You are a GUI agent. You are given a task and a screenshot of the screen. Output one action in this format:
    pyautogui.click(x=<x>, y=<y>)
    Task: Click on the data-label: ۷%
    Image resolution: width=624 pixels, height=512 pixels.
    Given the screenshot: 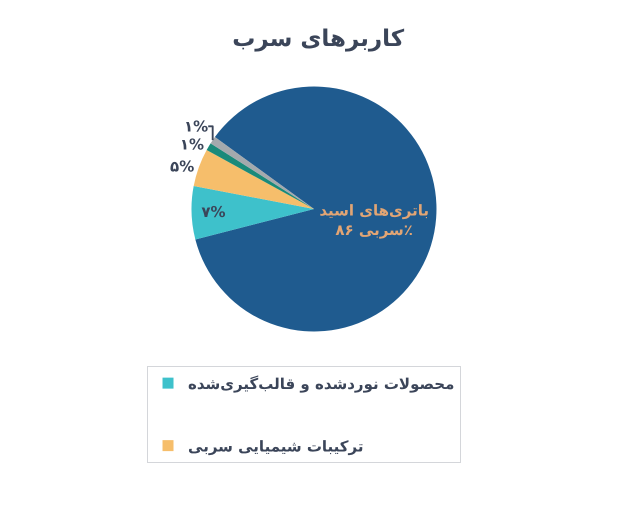 What is the action you would take?
    pyautogui.click(x=213, y=212)
    